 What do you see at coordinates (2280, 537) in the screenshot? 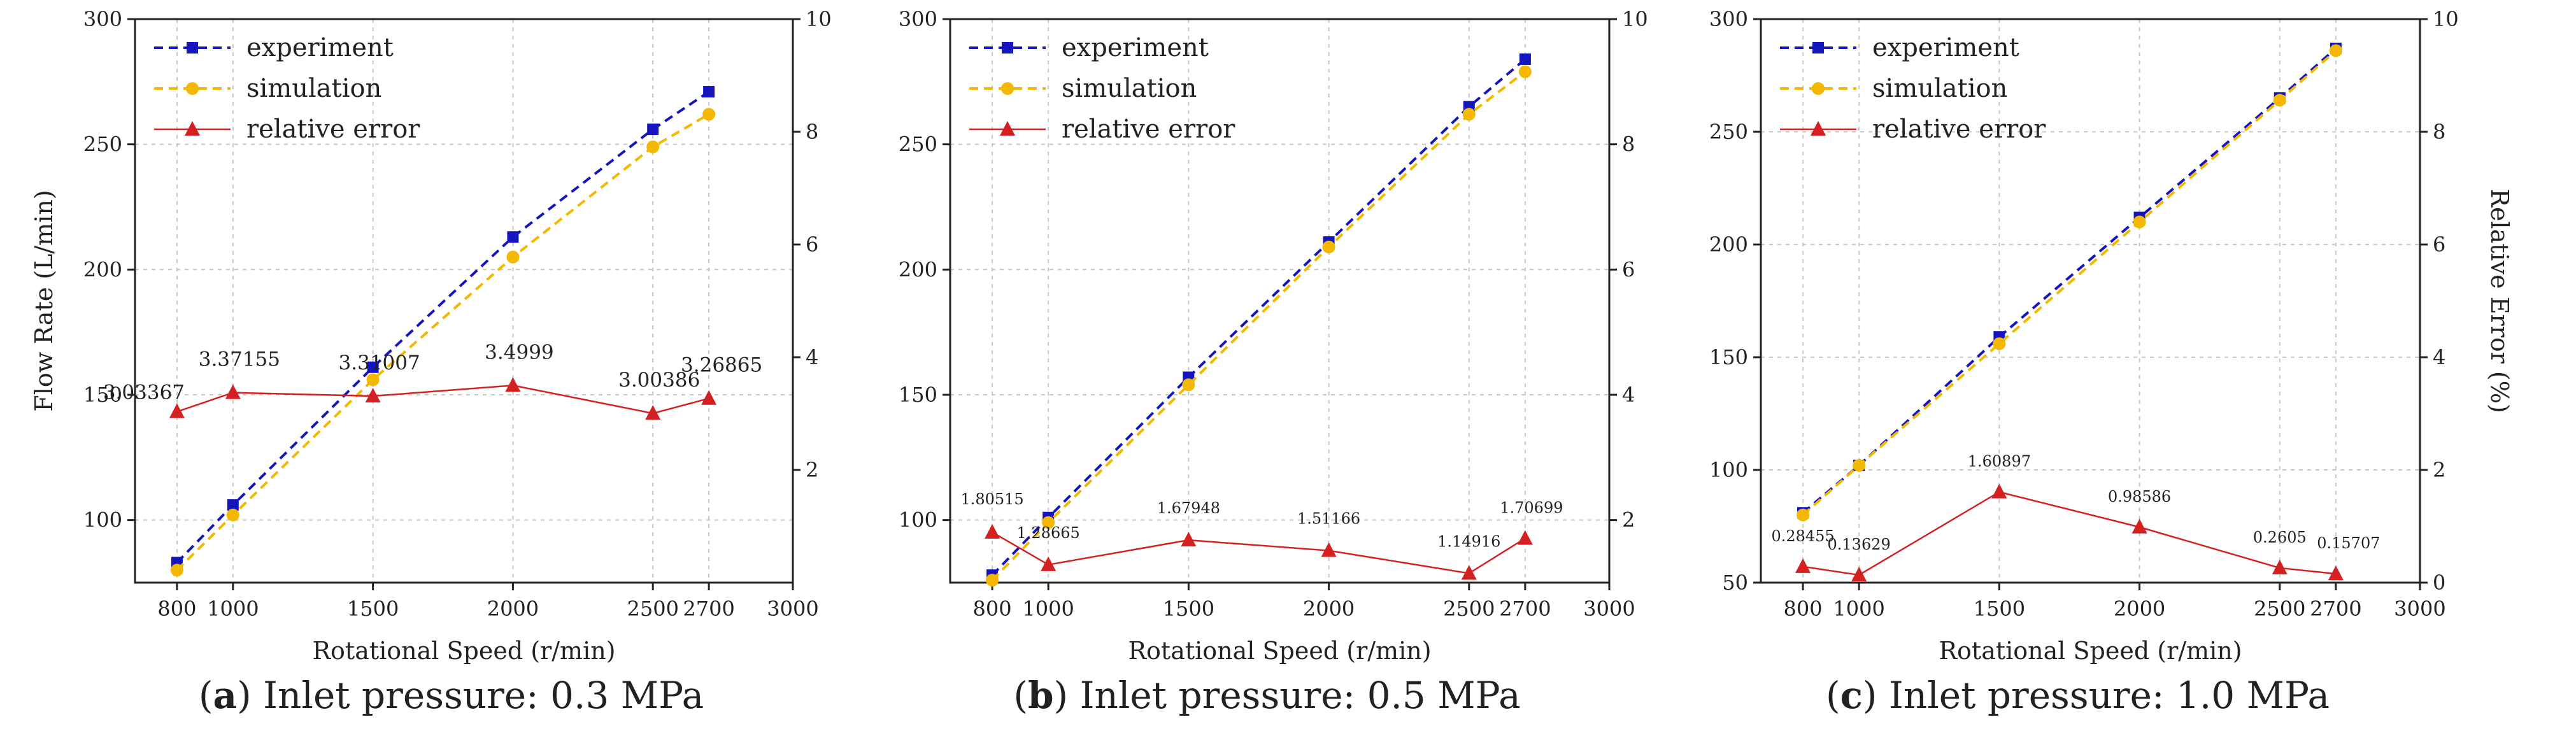
I see `data-label: 0.2605` at bounding box center [2280, 537].